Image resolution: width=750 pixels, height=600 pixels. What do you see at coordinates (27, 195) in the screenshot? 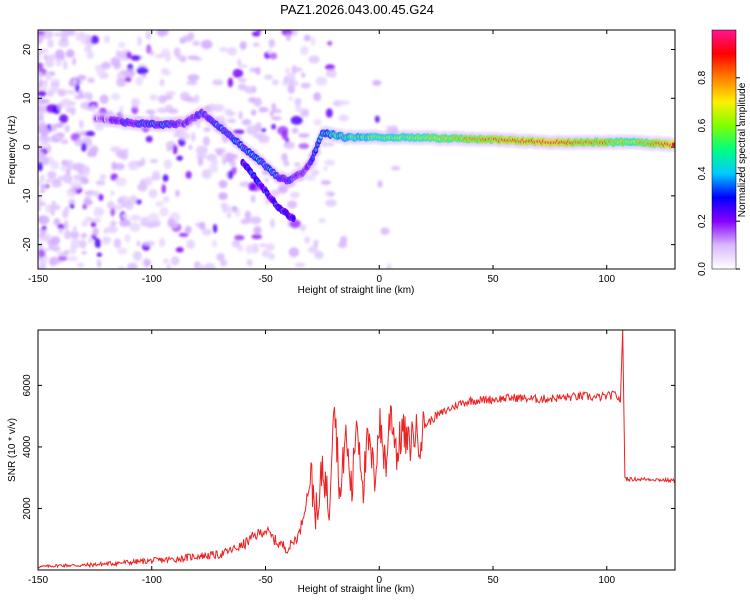
I see `spectrogram-y-tick-label: -10` at bounding box center [27, 195].